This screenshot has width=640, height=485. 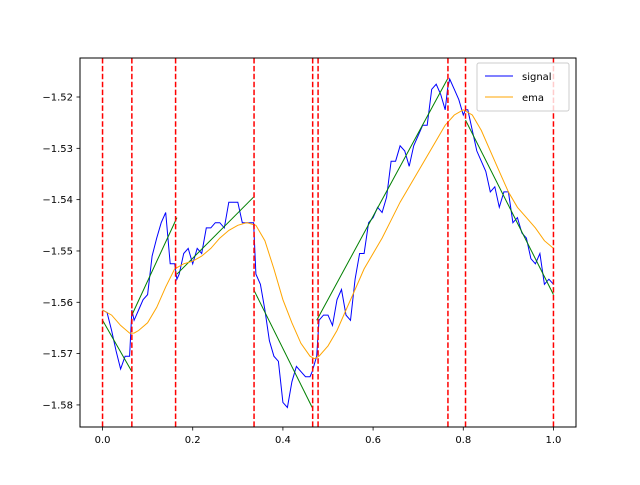 What do you see at coordinates (57, 303) in the screenshot?
I see `y-tick-label: −1.56` at bounding box center [57, 303].